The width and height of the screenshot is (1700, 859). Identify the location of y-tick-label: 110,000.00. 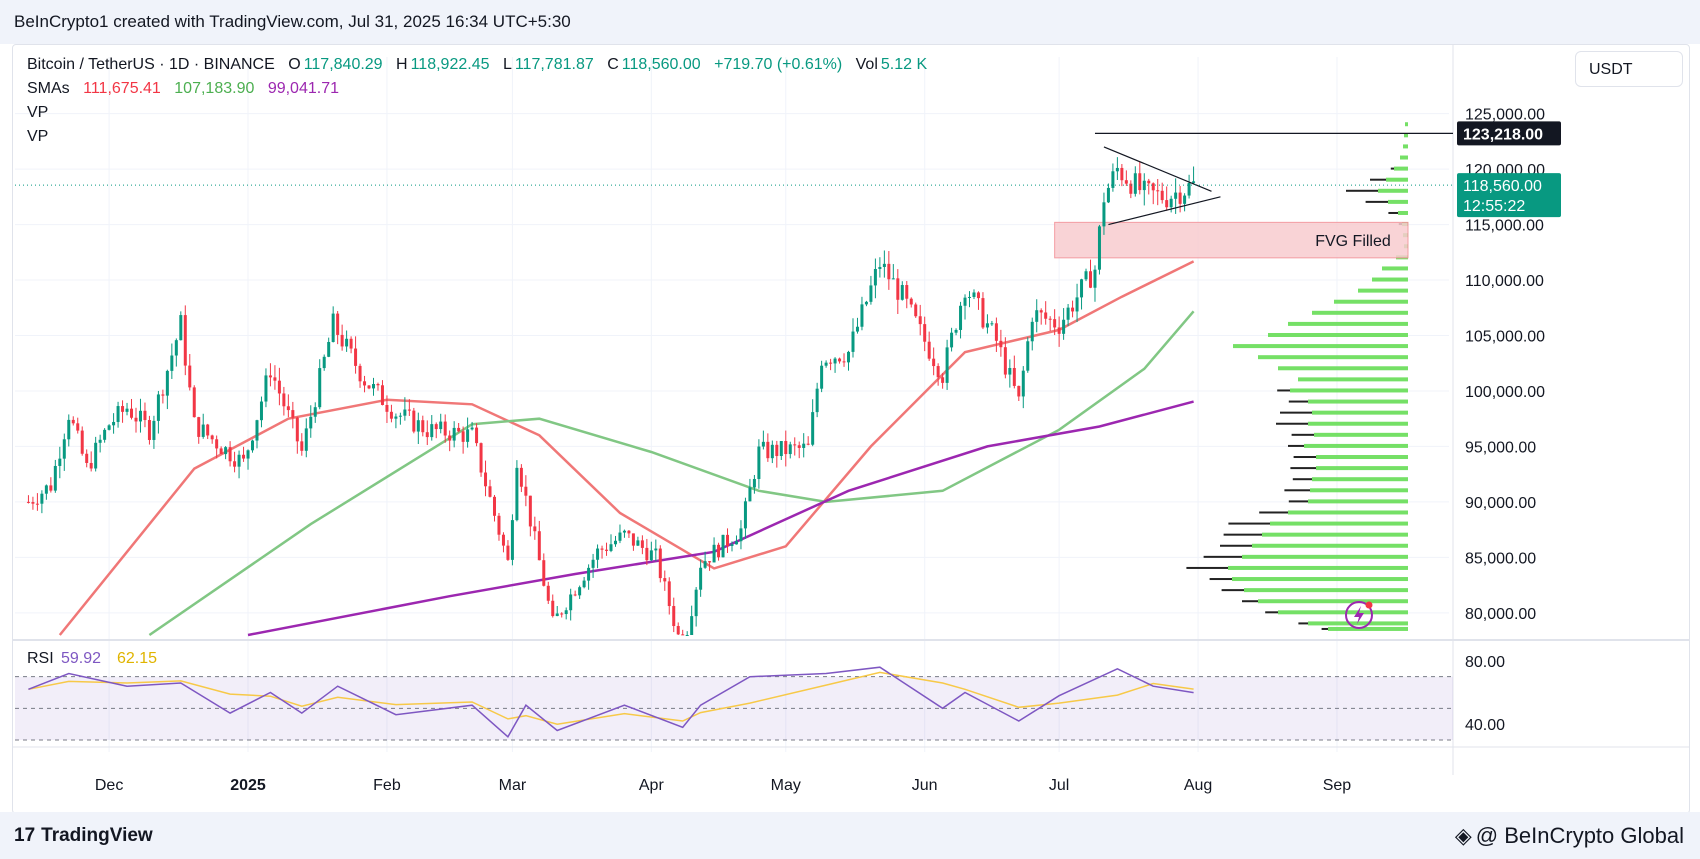
(1504, 281).